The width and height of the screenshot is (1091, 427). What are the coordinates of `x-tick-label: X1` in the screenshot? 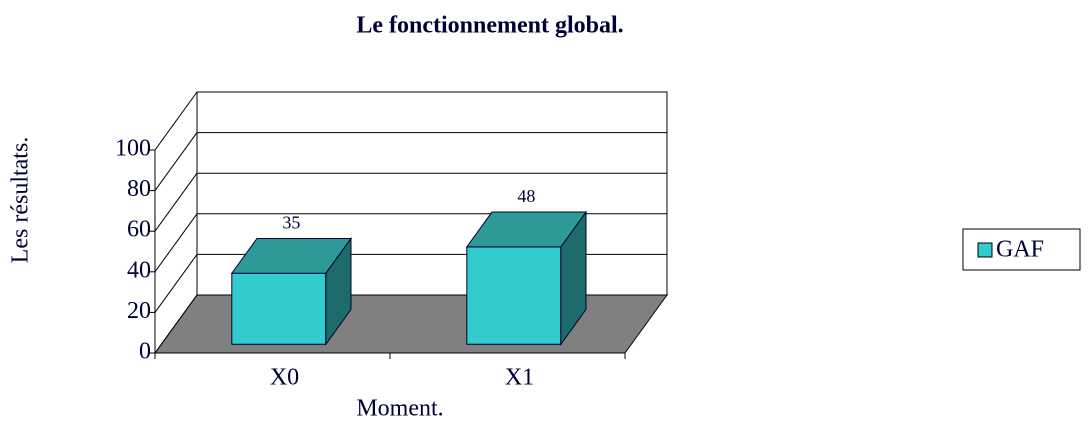 It's located at (519, 378).